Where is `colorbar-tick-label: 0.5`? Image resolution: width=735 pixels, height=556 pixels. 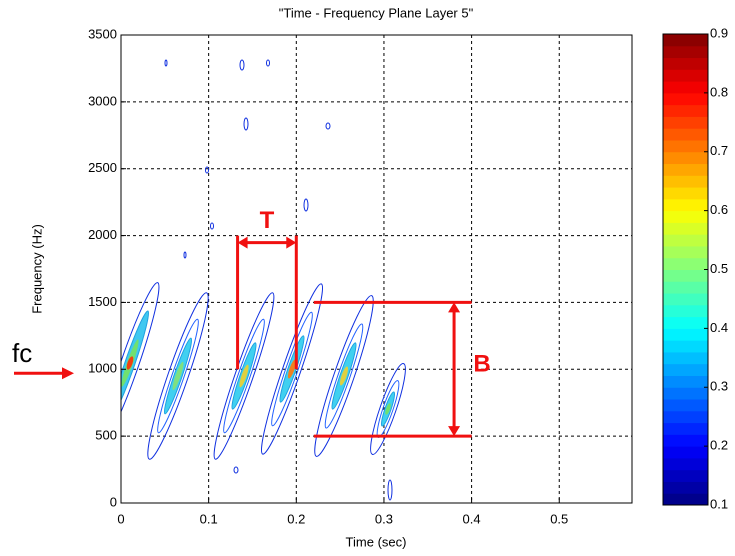 colorbar-tick-label: 0.5 is located at coordinates (719, 268).